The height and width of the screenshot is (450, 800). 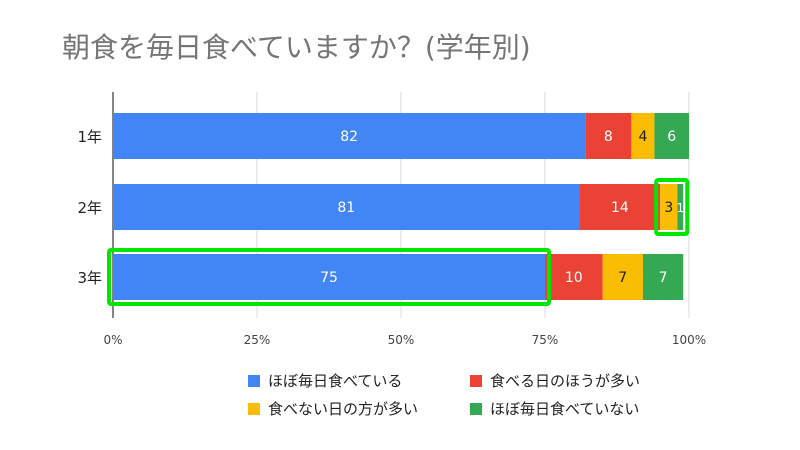 What do you see at coordinates (89, 137) in the screenshot?
I see `y-tick-label: 1年` at bounding box center [89, 137].